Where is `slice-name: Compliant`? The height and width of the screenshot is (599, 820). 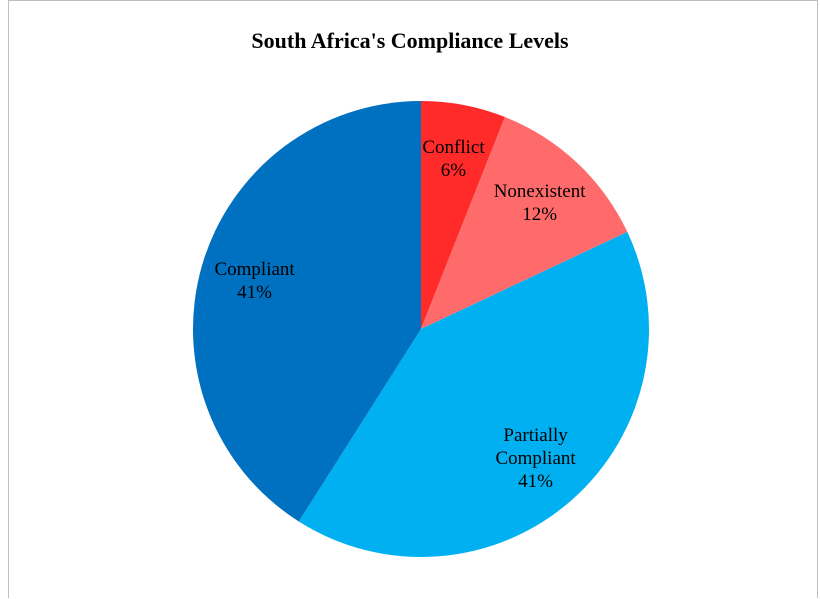
slice-name: Compliant is located at coordinates (254, 269).